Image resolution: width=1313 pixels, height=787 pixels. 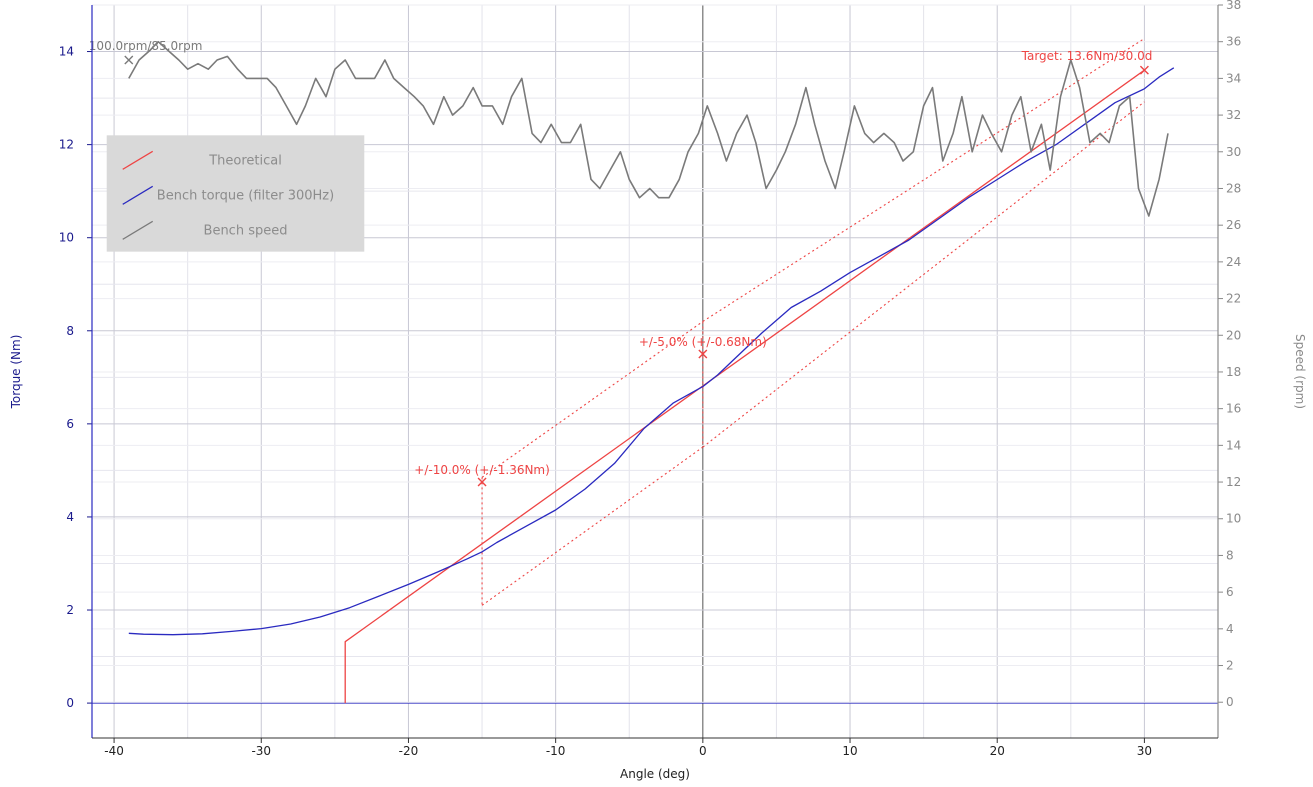 What do you see at coordinates (70, 610) in the screenshot?
I see `y-left-tick-label: 2` at bounding box center [70, 610].